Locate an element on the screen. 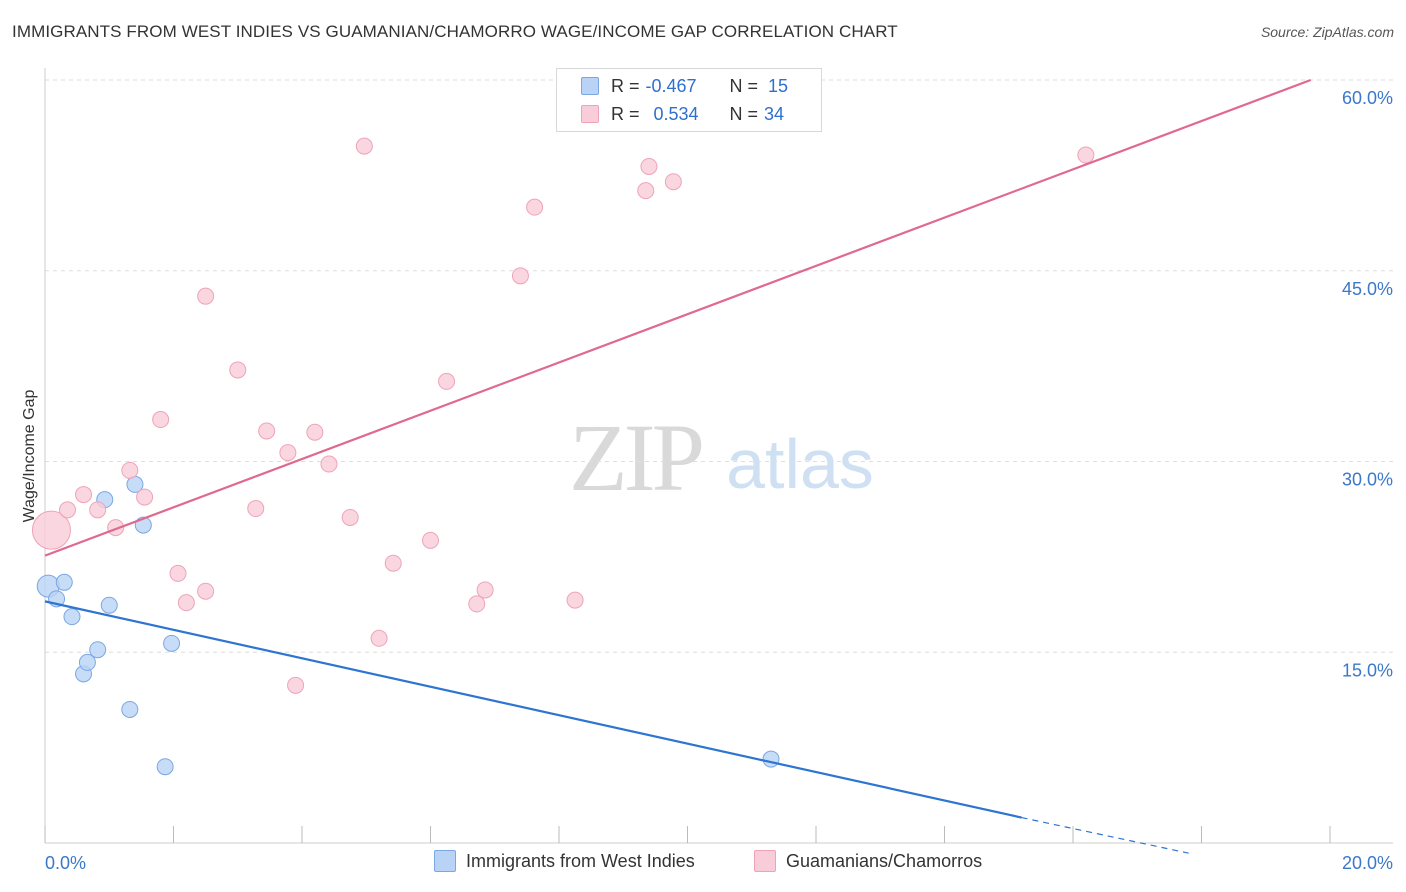  legend-n-value: 34 is located at coordinates (774, 113).